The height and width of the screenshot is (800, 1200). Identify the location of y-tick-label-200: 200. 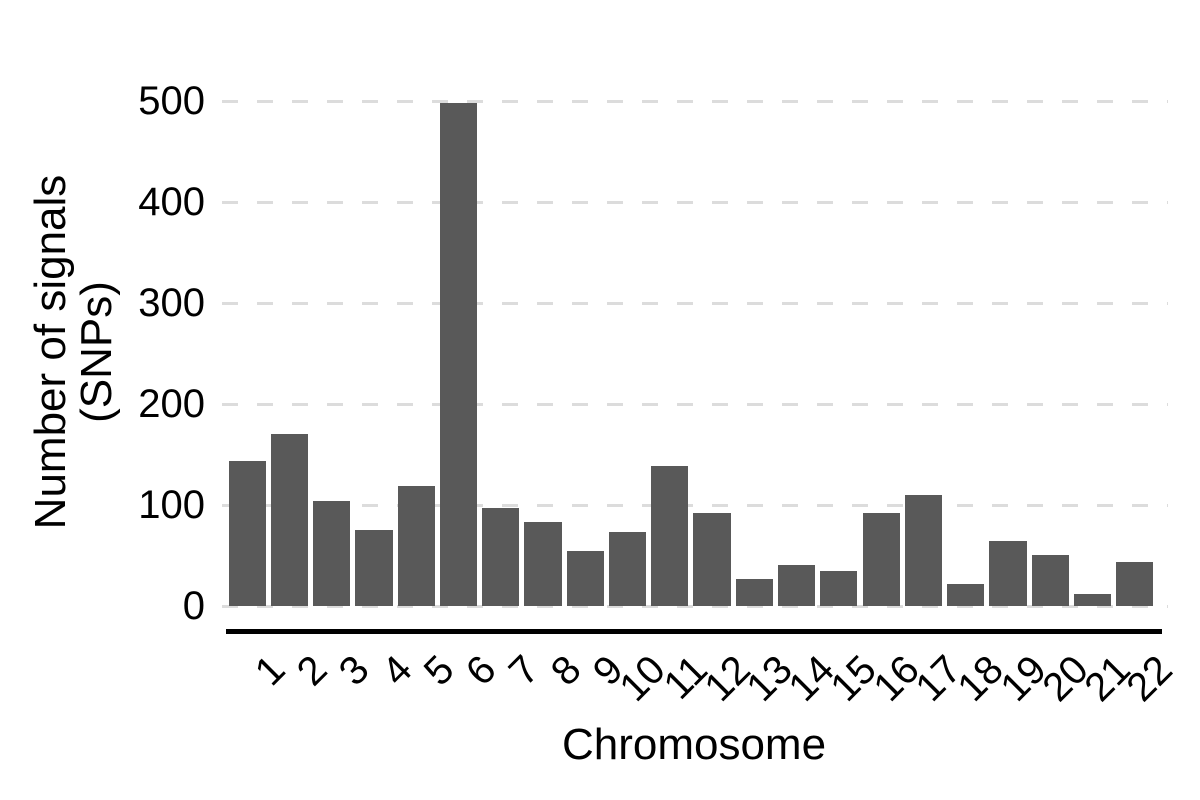
(171, 404).